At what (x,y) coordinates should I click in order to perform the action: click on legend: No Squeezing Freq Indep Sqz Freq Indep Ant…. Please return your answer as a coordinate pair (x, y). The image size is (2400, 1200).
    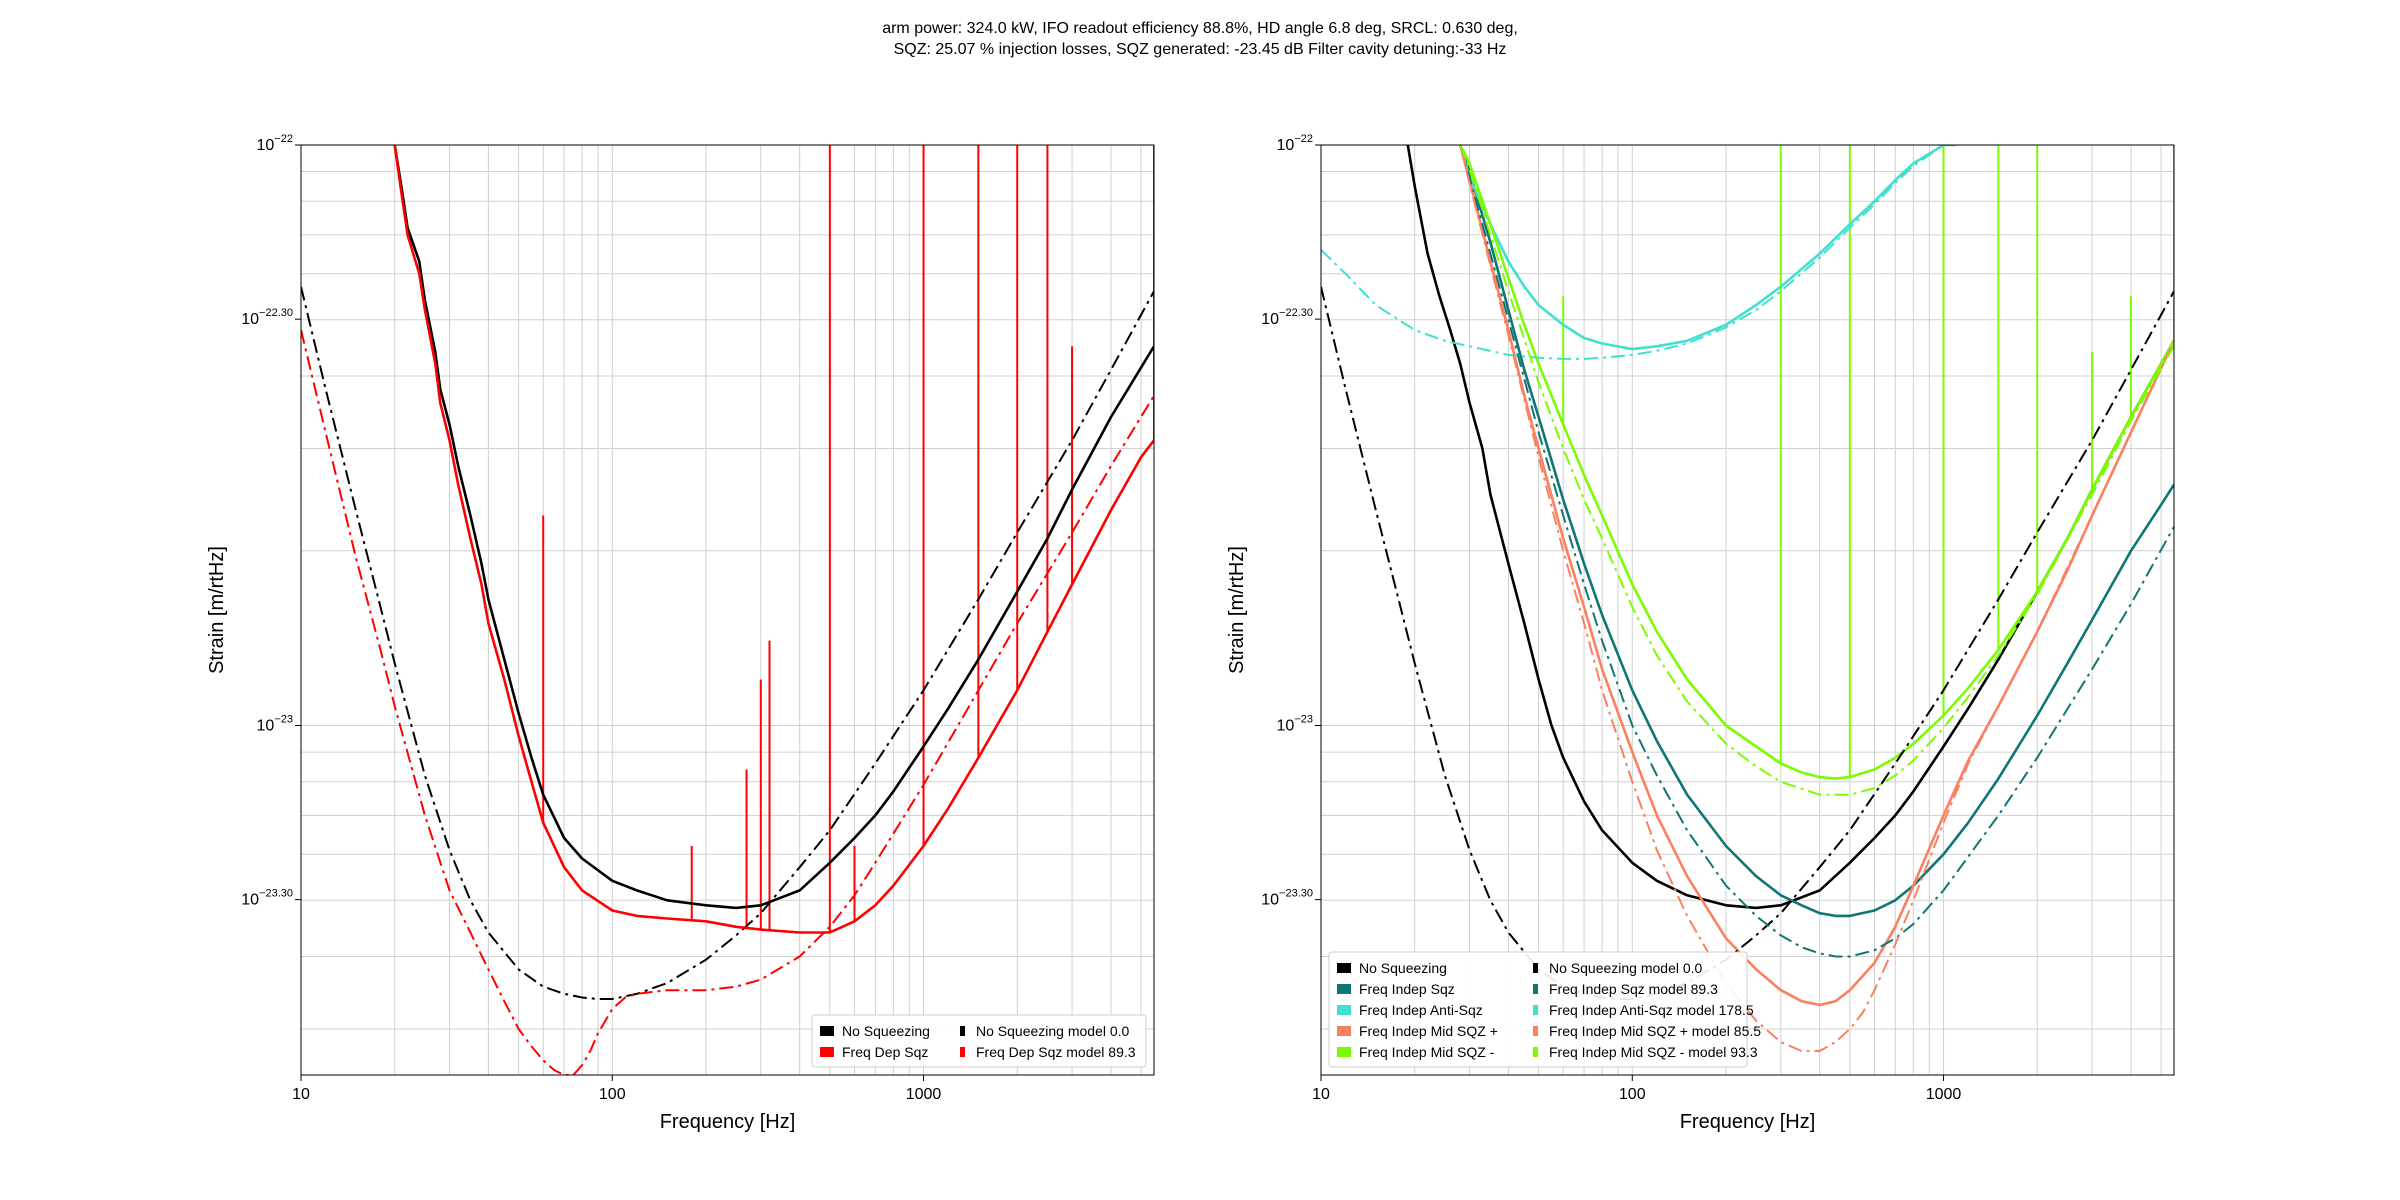
    Looking at the image, I should click on (1544, 1009).